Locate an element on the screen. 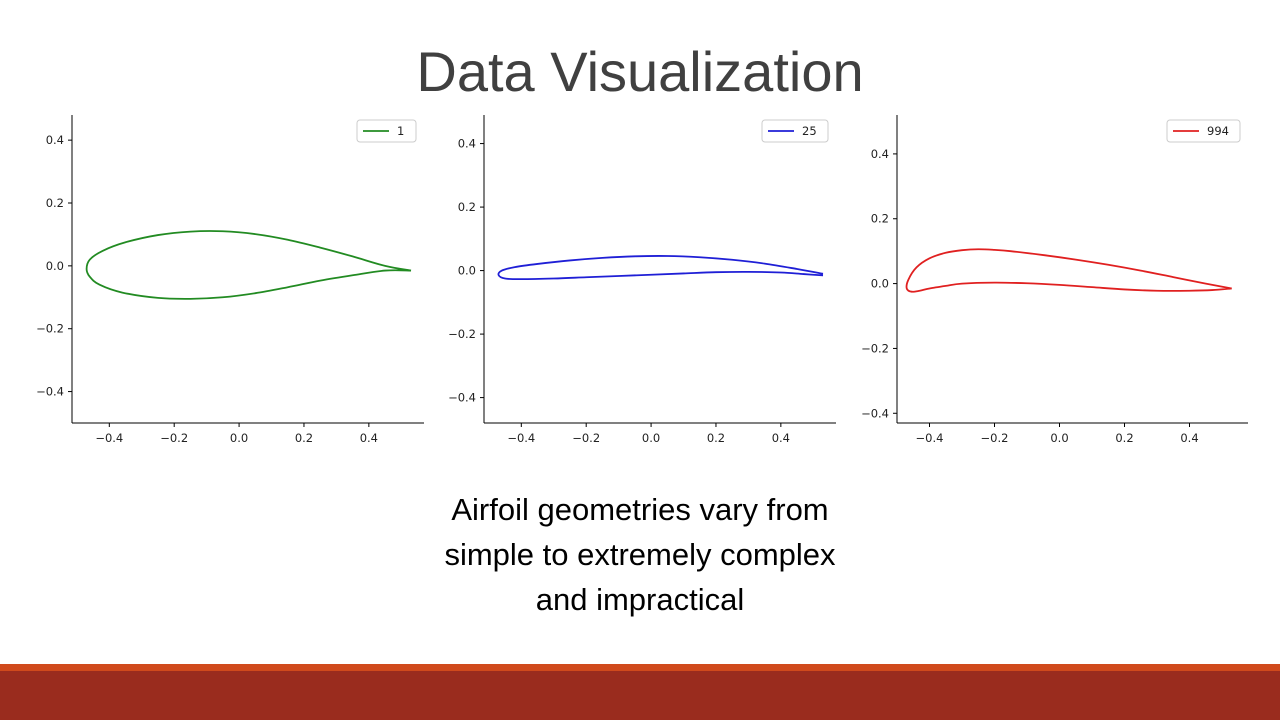  caption-line: simple to extremely complex is located at coordinates (640, 554).